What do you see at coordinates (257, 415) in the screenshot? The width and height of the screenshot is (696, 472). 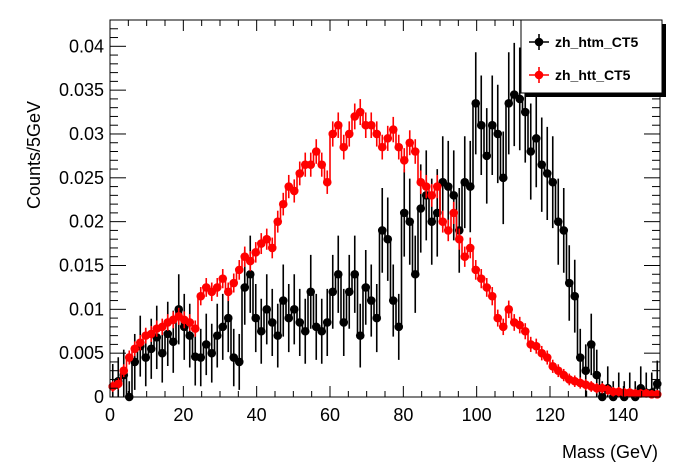 I see `x-tick-label: 40` at bounding box center [257, 415].